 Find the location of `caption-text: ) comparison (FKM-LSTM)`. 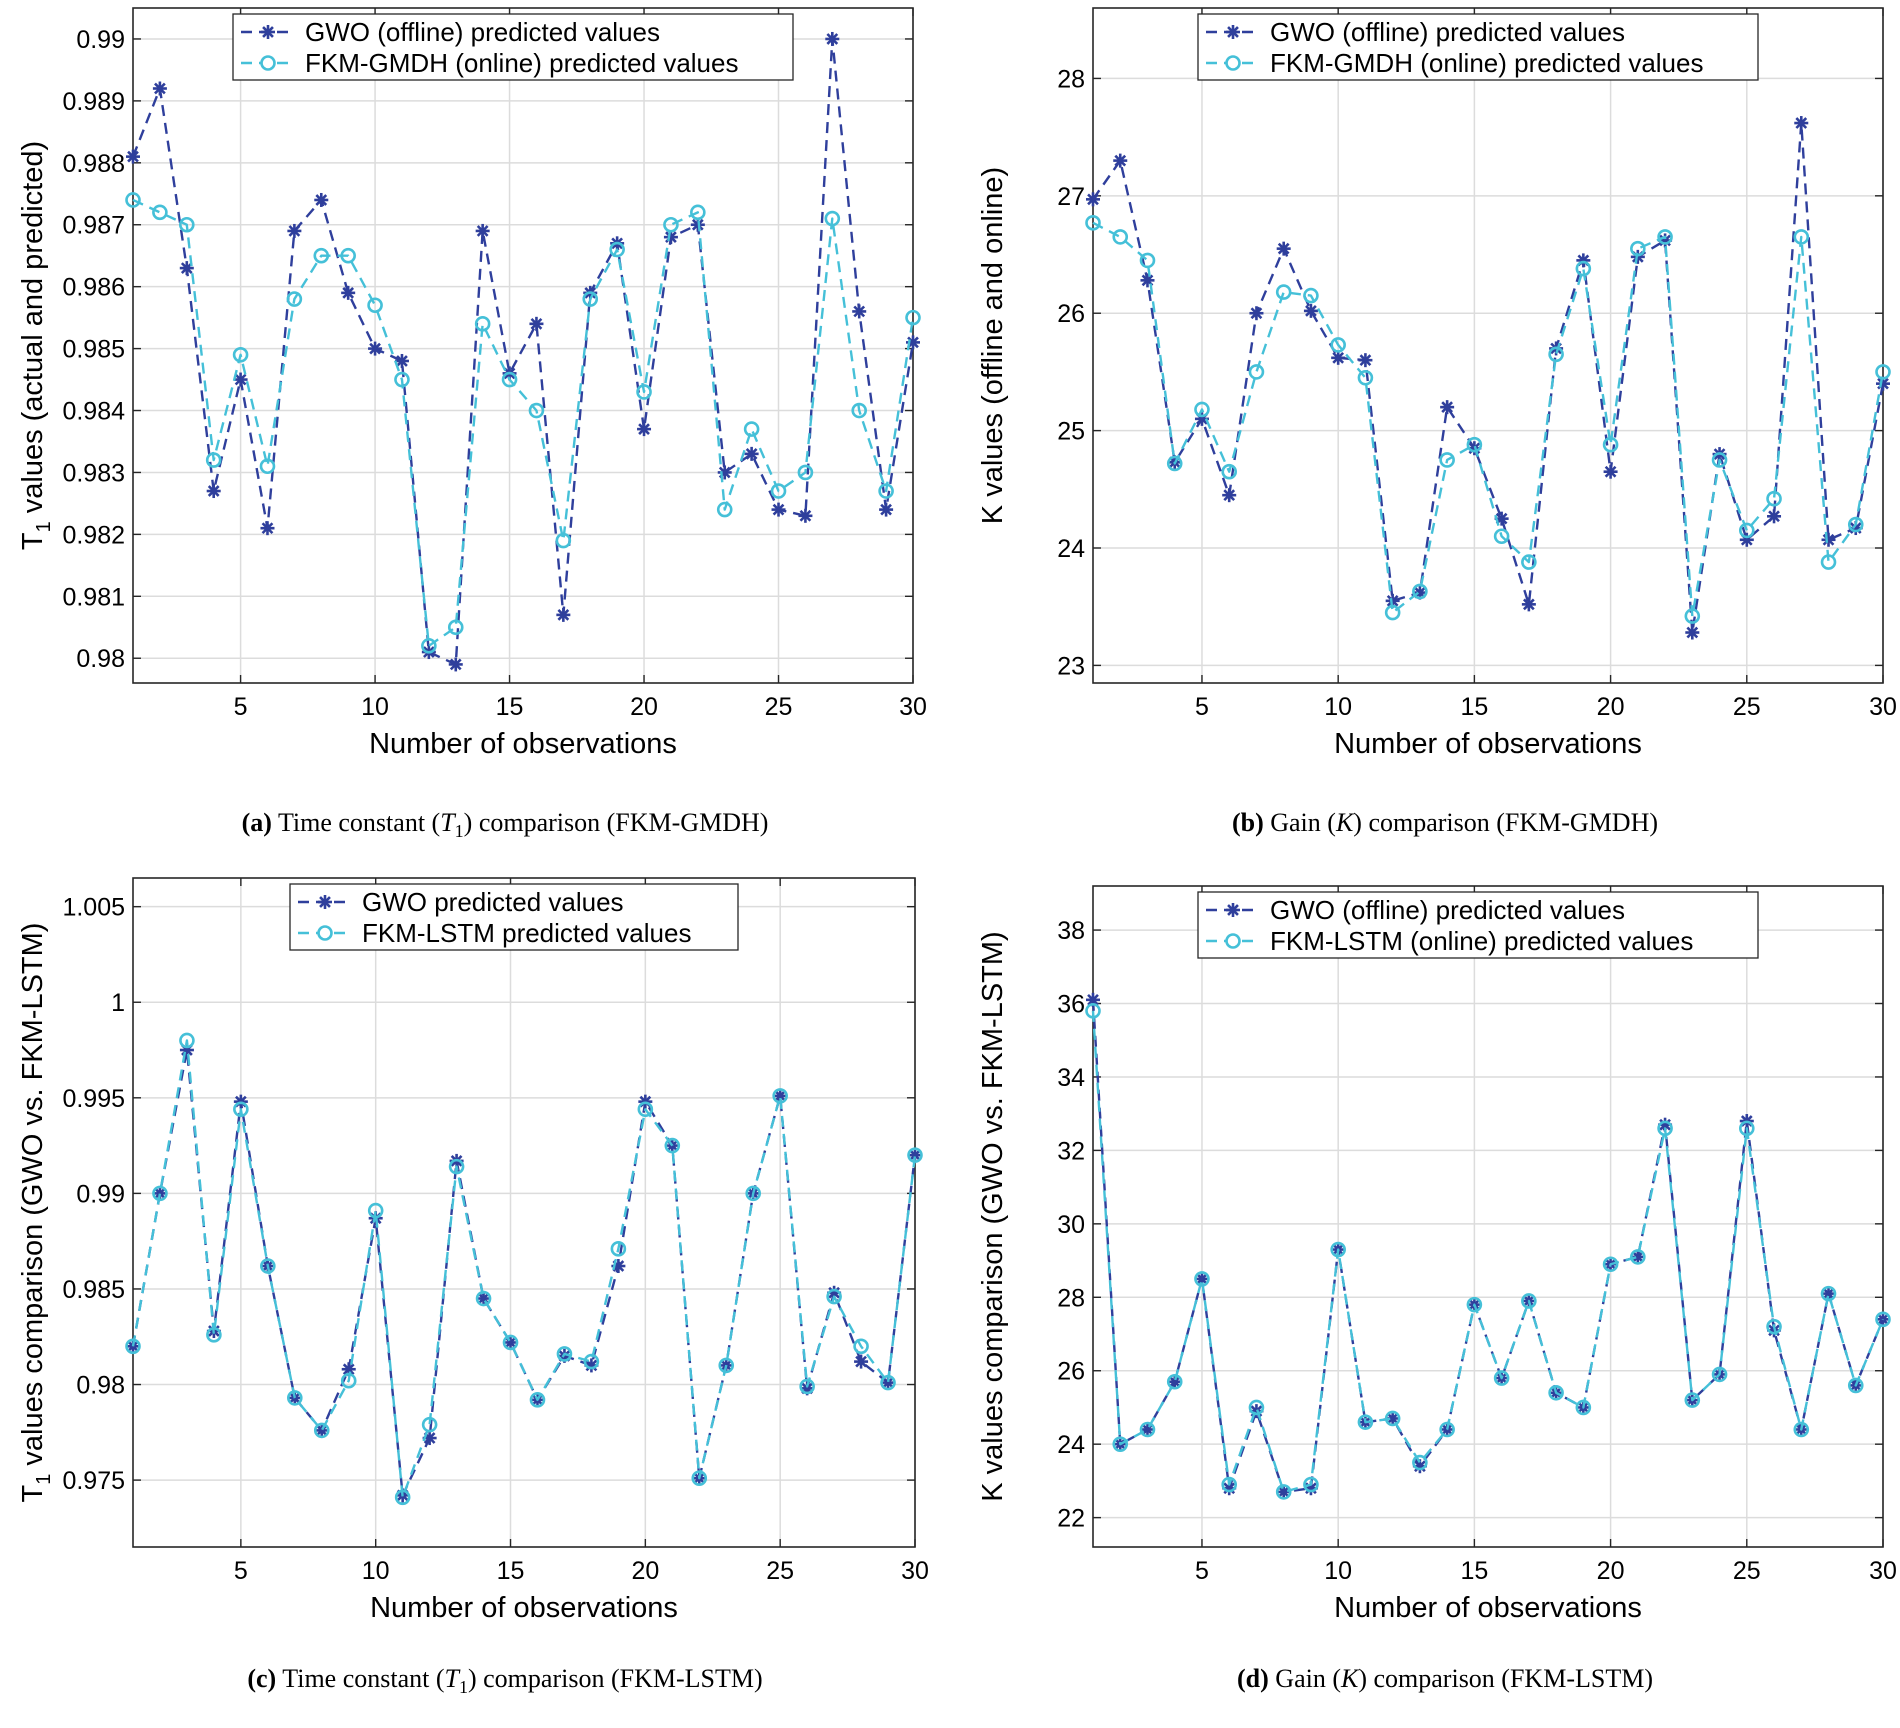

caption-text: ) comparison (FKM-LSTM) is located at coordinates (615, 1678).